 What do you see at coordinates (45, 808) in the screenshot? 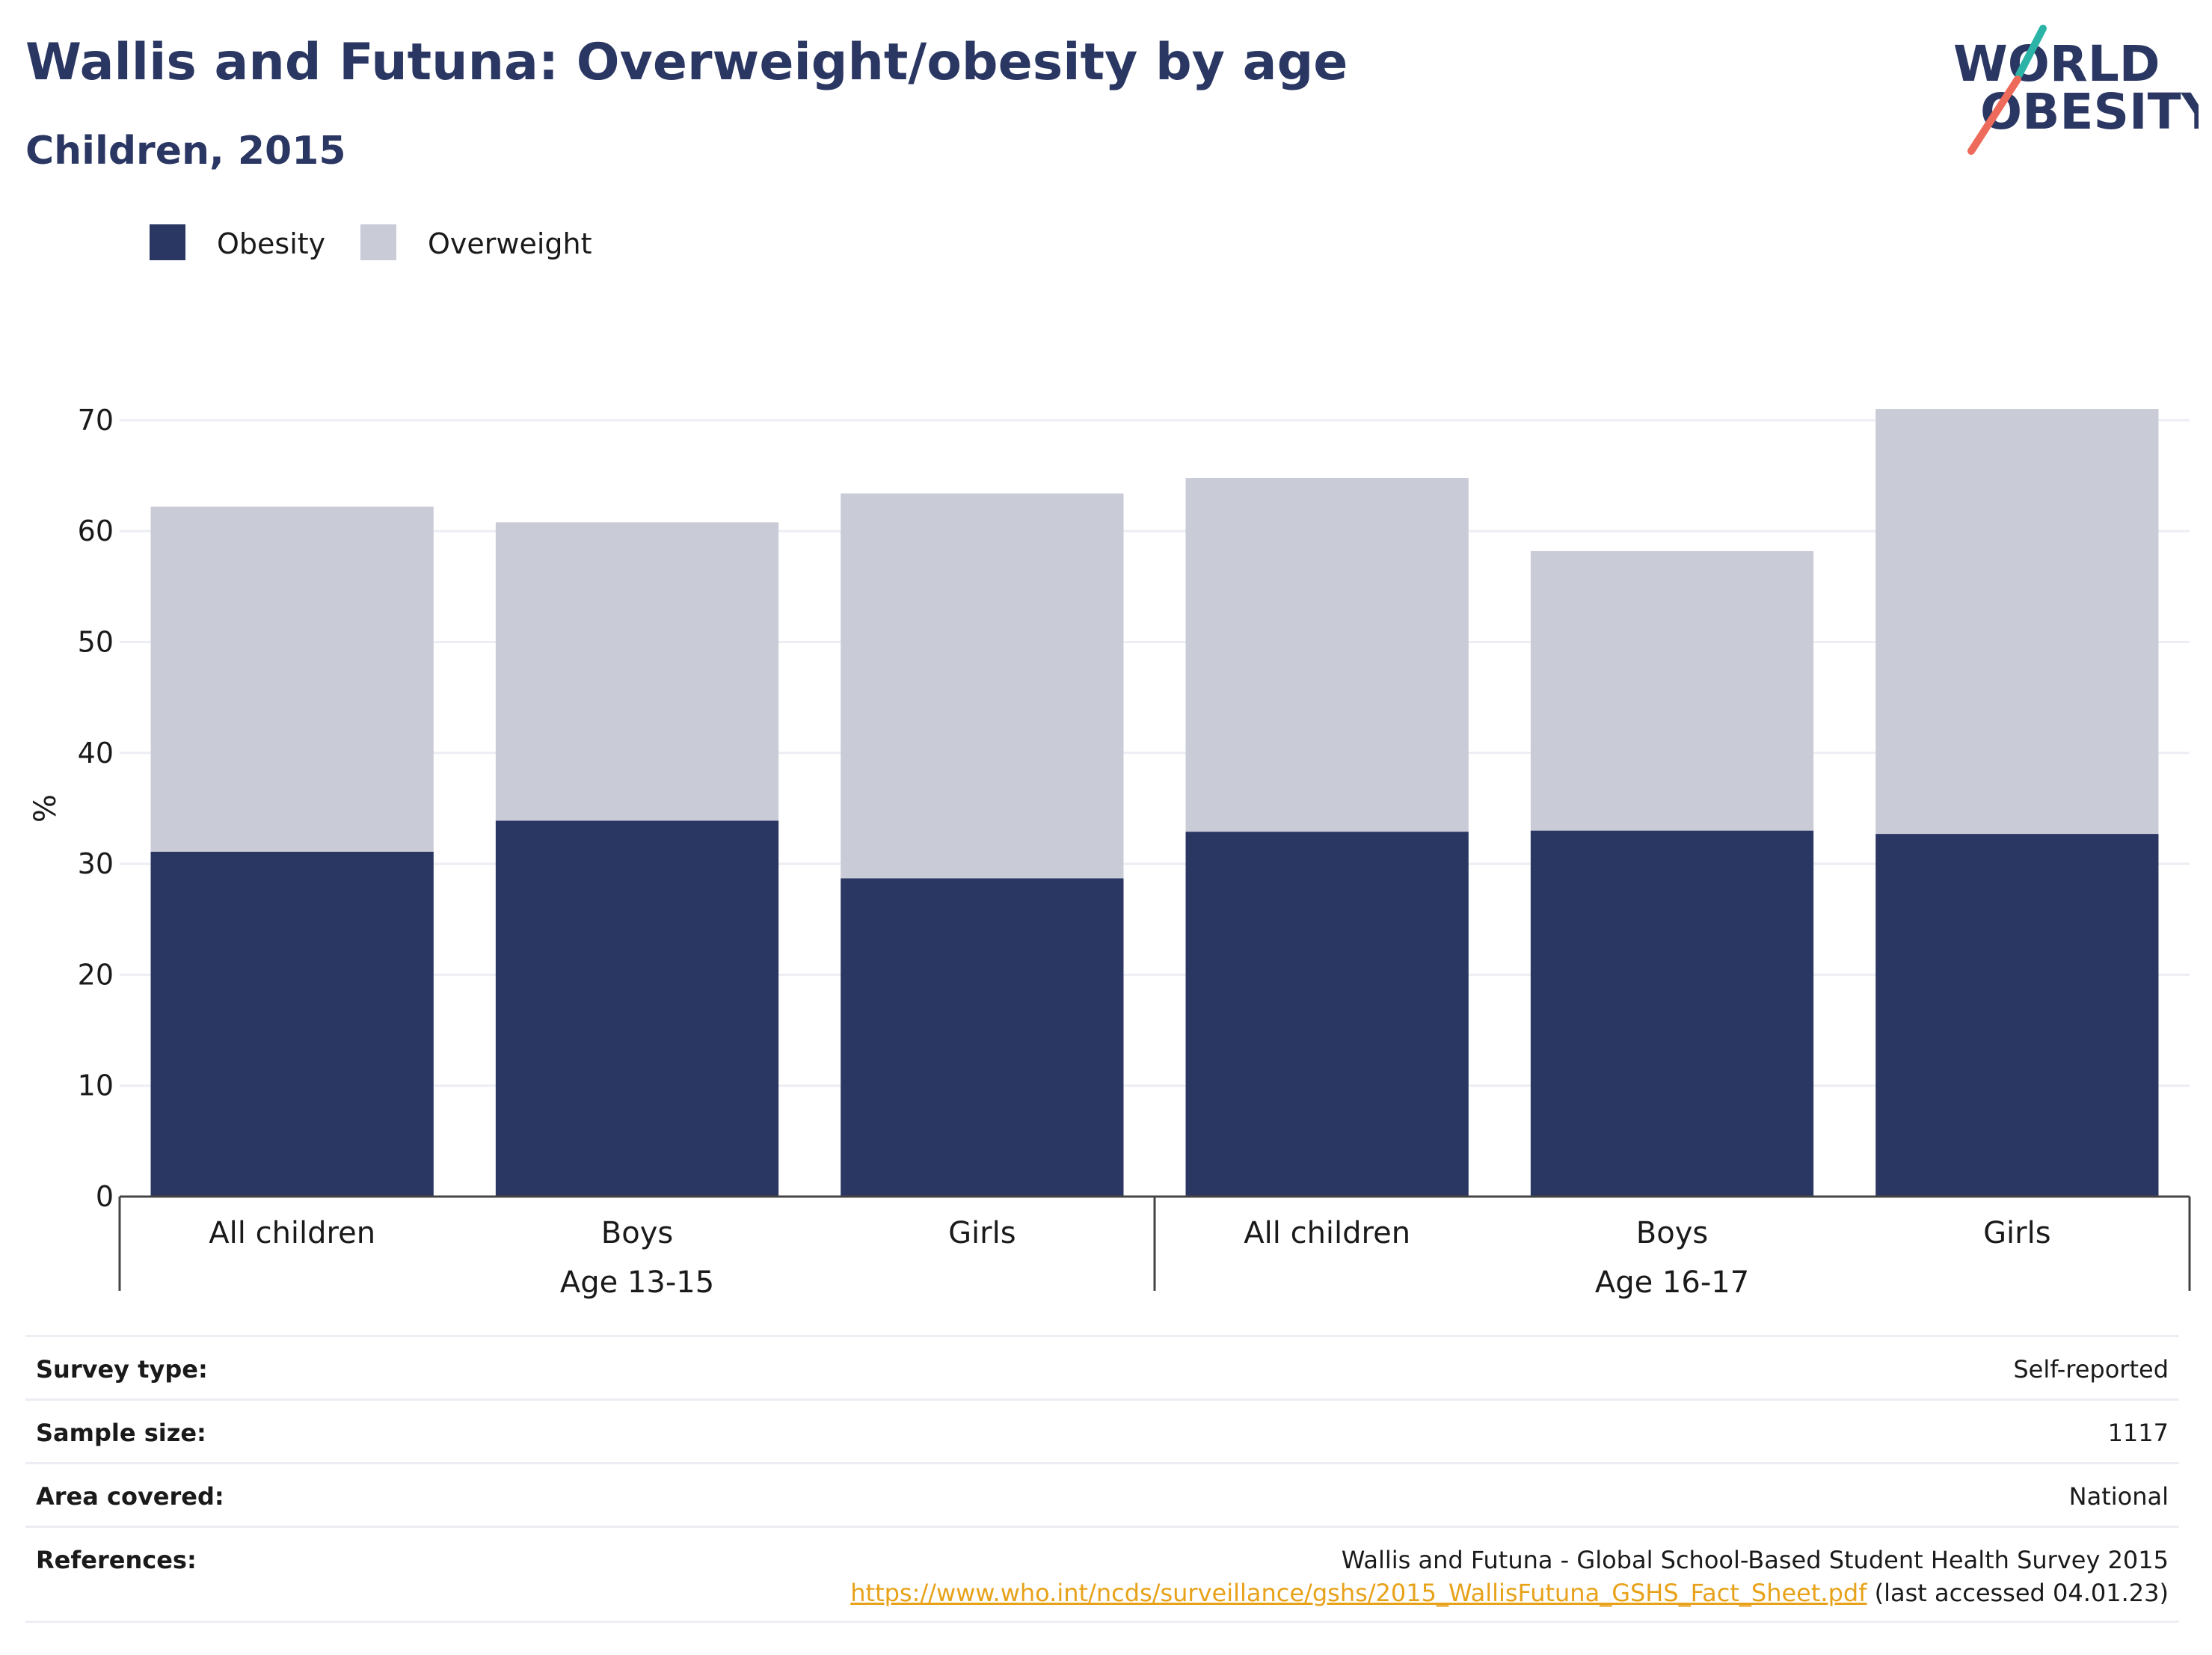
I see `y-axis-label: %` at bounding box center [45, 808].